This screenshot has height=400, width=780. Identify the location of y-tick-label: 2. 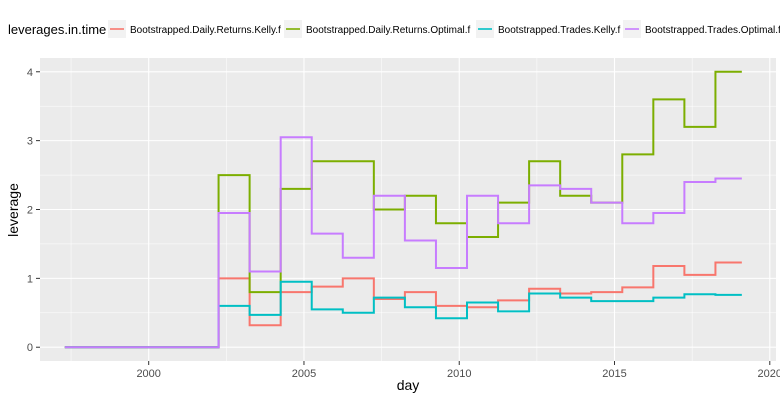
(30, 211).